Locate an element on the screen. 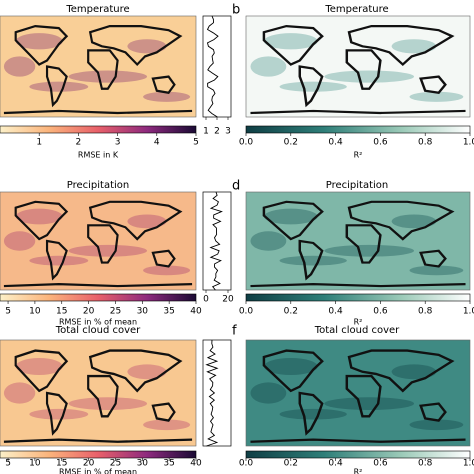  profile-tick-label: 3 is located at coordinates (228, 132).